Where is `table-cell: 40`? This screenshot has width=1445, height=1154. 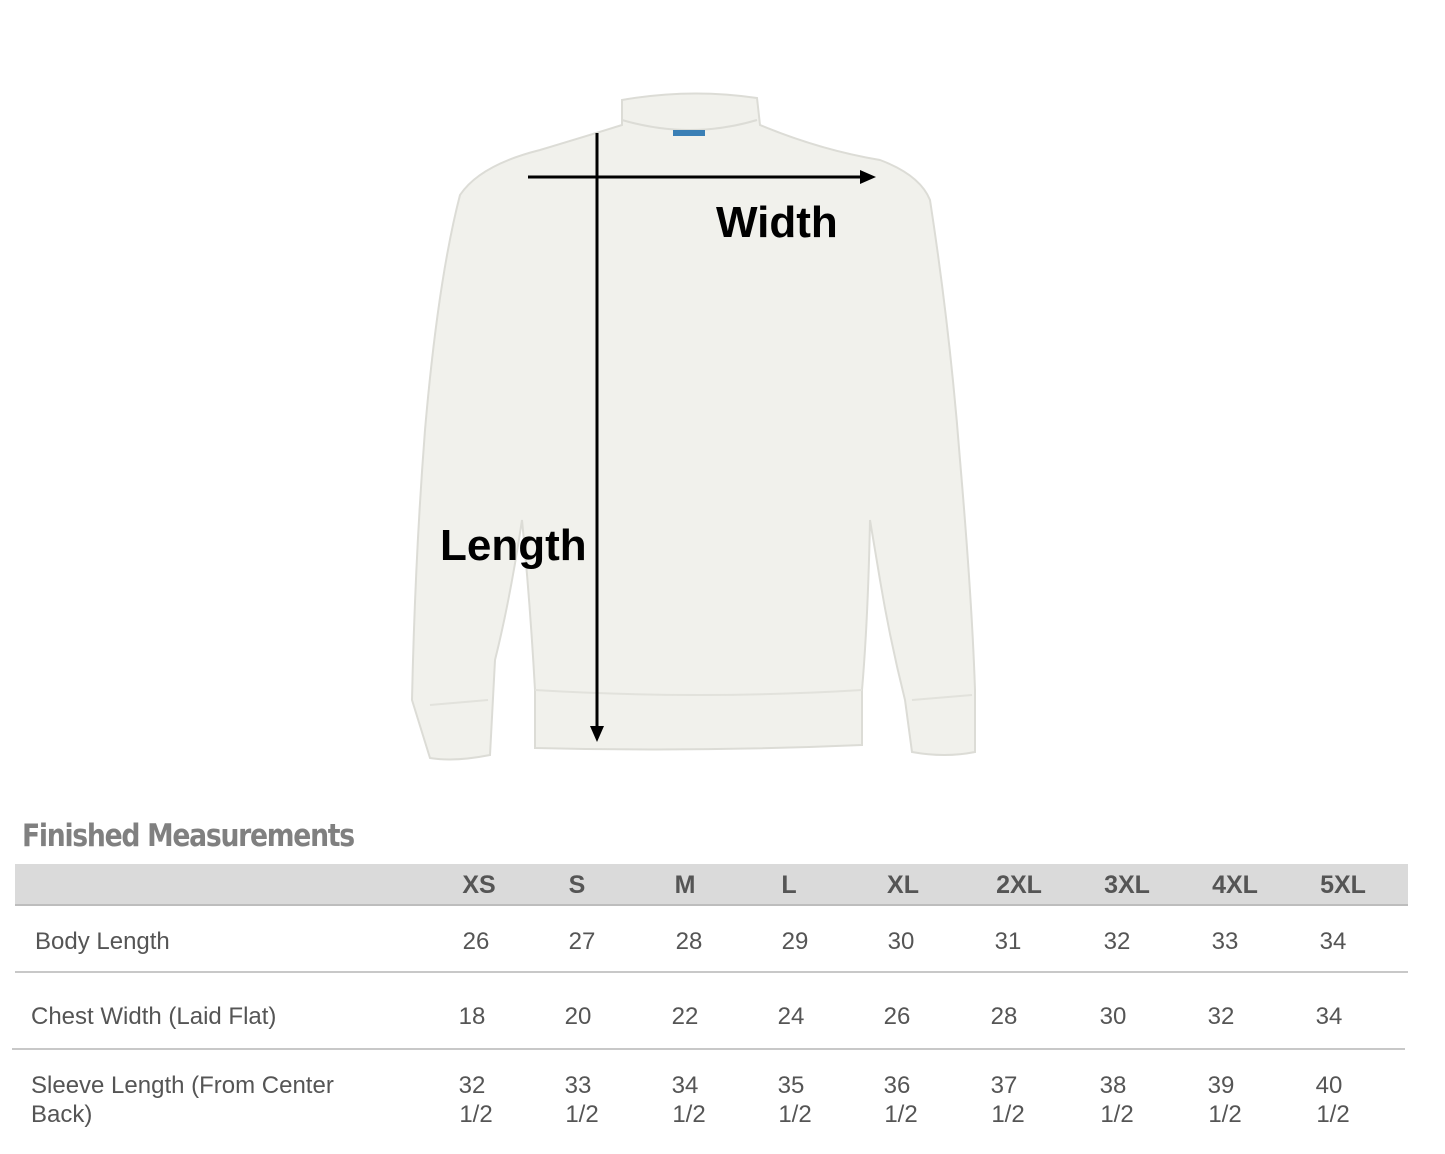
table-cell: 40 is located at coordinates (1329, 1085).